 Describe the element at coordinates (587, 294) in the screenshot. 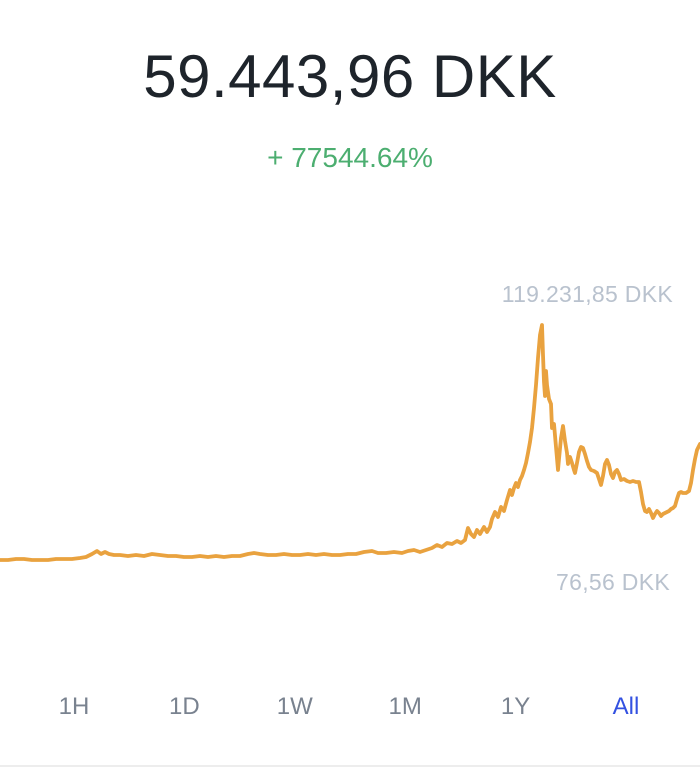

I see `chart-high-label: 119.231,85 DKK` at that location.